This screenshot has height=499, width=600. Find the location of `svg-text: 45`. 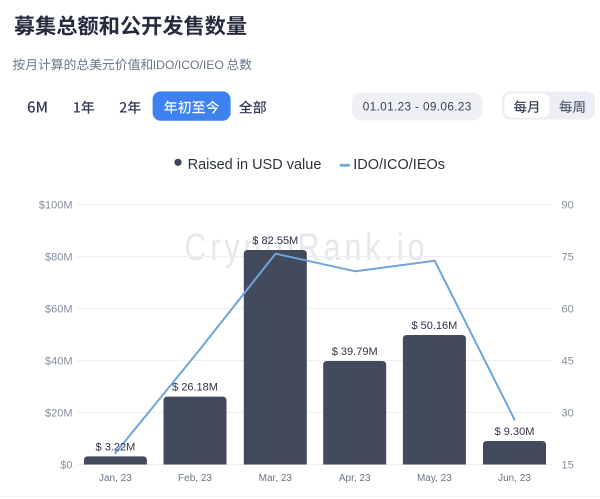

svg-text: 45 is located at coordinates (568, 361).